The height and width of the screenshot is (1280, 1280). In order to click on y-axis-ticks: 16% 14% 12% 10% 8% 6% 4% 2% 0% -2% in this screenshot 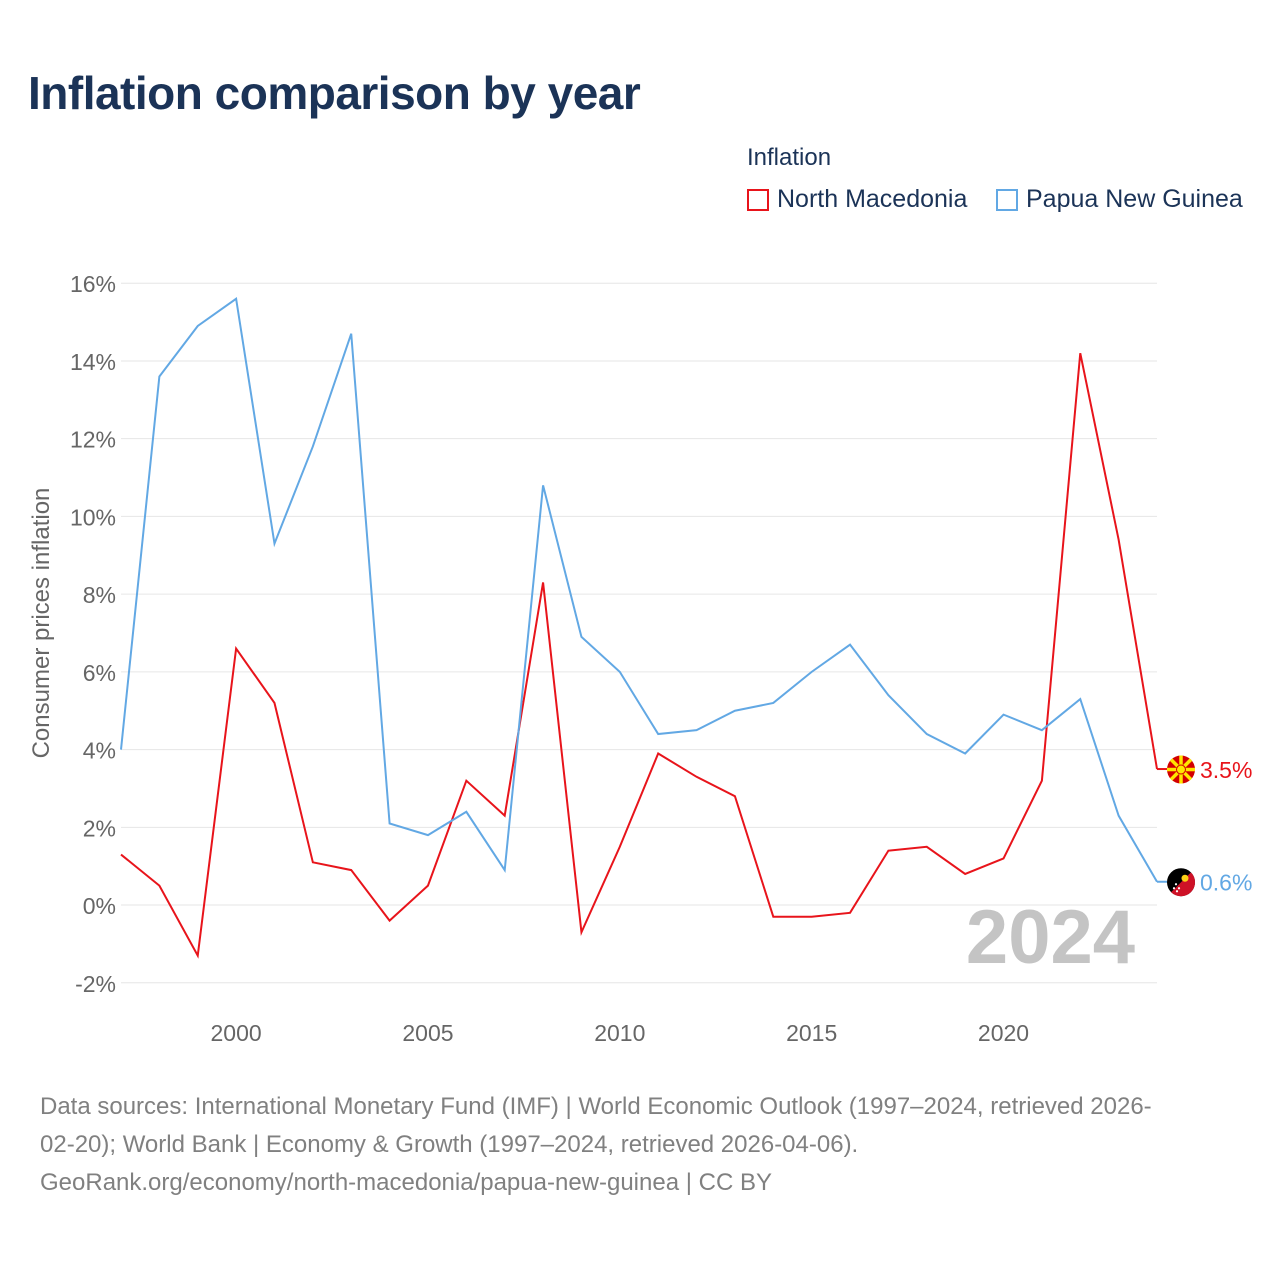, I will do `click(93, 634)`.